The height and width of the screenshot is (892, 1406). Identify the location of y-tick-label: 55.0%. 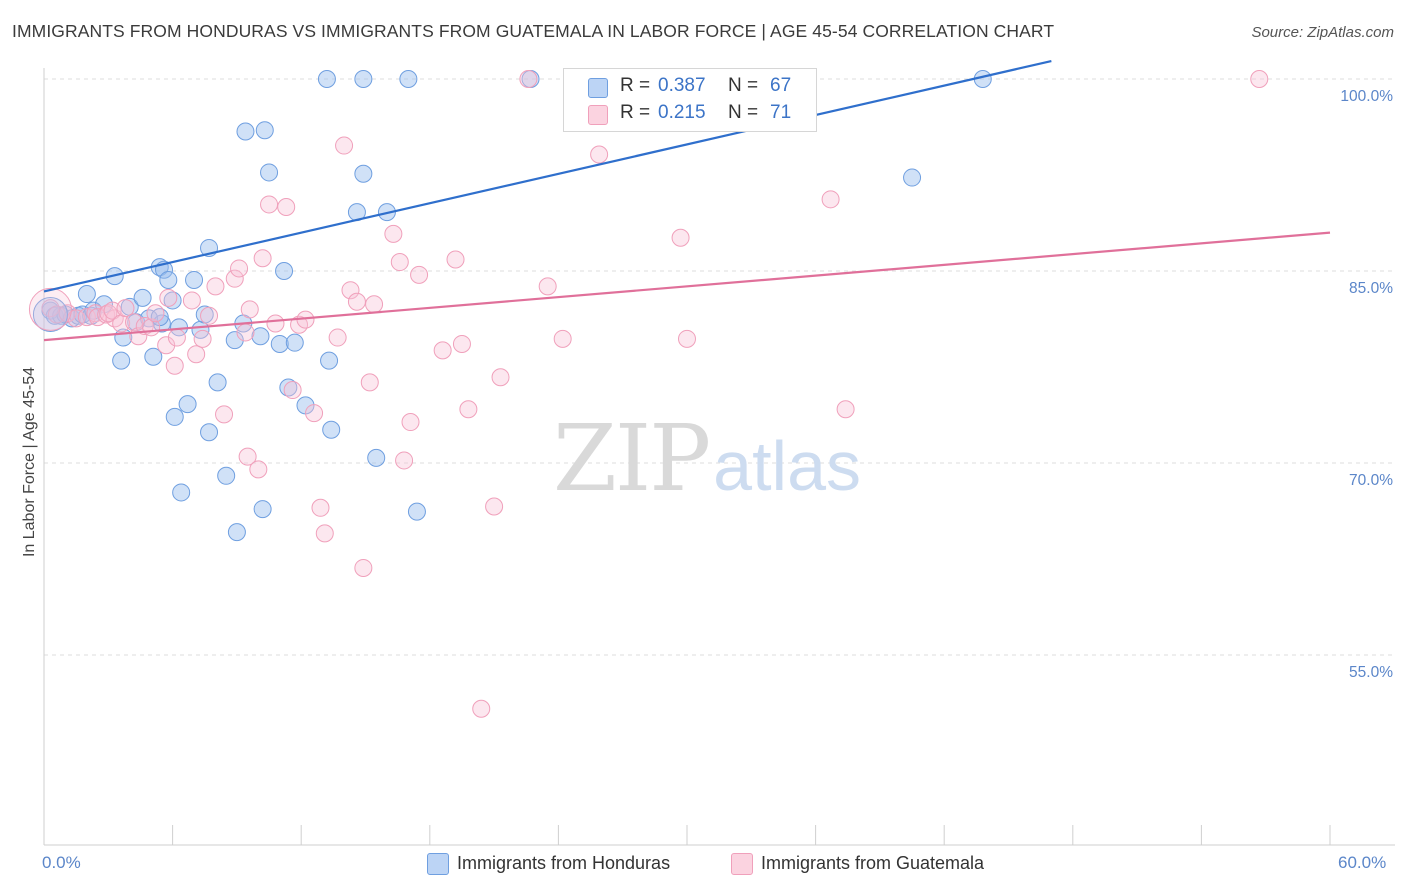
(1371, 672).